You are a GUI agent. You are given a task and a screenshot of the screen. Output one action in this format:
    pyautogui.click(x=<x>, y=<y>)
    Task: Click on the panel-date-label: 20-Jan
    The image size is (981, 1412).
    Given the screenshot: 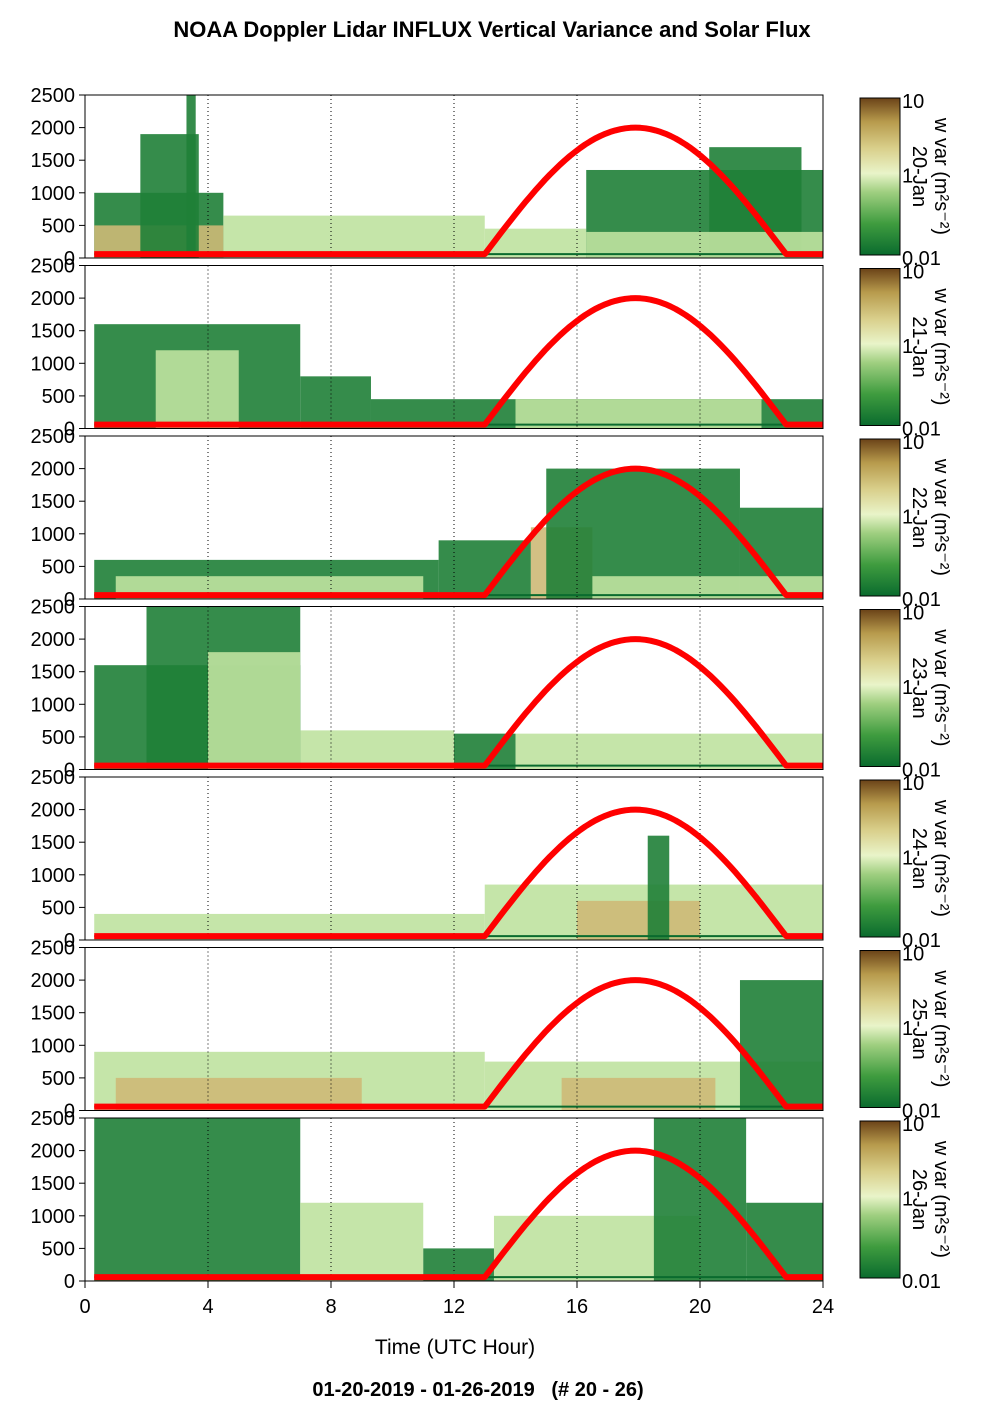 What is the action you would take?
    pyautogui.click(x=919, y=176)
    